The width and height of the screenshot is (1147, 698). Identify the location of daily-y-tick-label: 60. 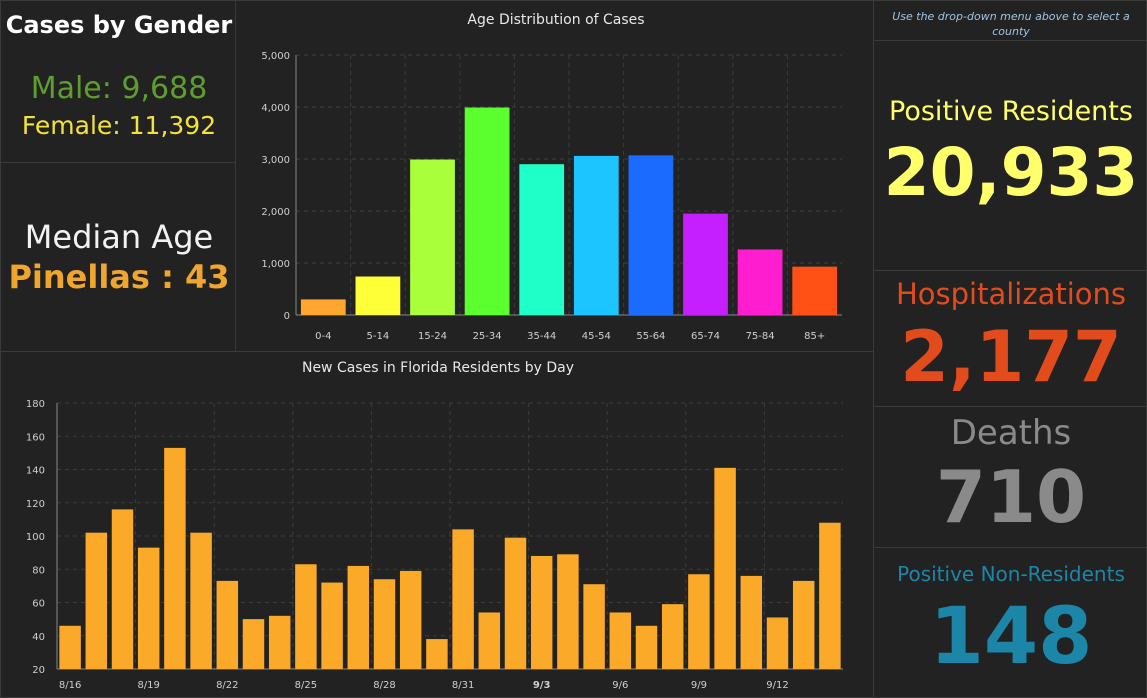
(38, 604).